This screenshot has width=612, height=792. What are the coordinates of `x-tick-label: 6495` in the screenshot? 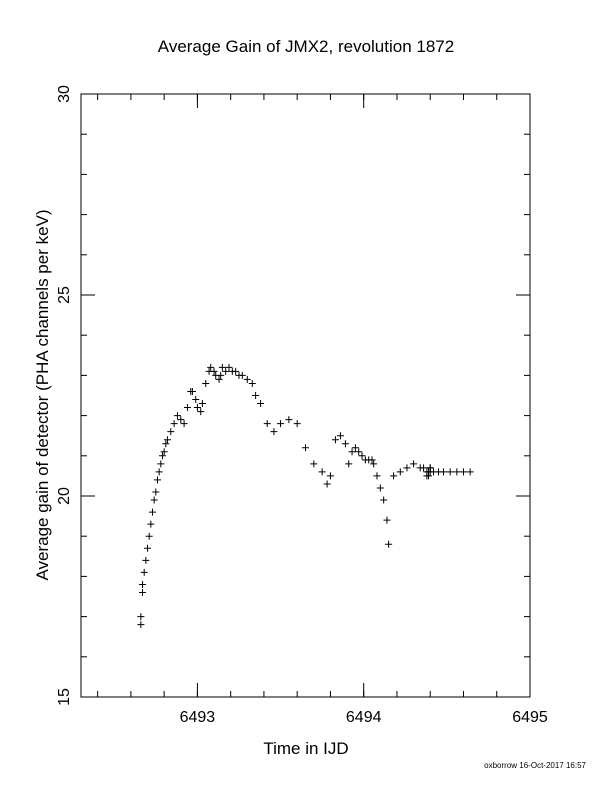 It's located at (530, 717).